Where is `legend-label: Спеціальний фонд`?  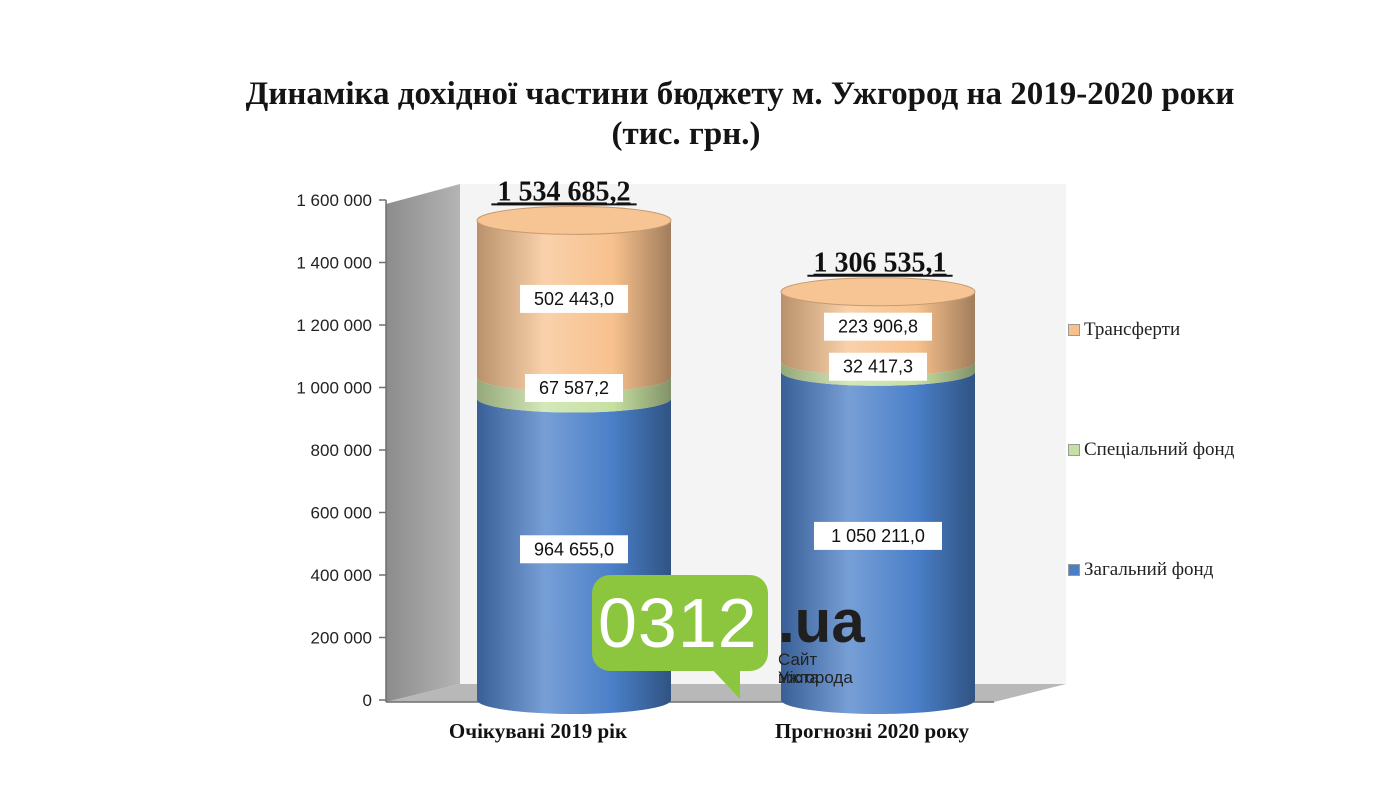
legend-label: Спеціальний фонд is located at coordinates (1159, 449).